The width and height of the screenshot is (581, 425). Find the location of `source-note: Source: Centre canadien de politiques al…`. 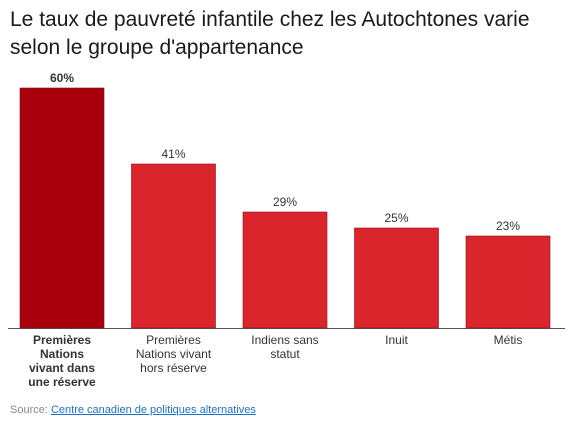

source-note: Source: Centre canadien de politiques al… is located at coordinates (133, 410).